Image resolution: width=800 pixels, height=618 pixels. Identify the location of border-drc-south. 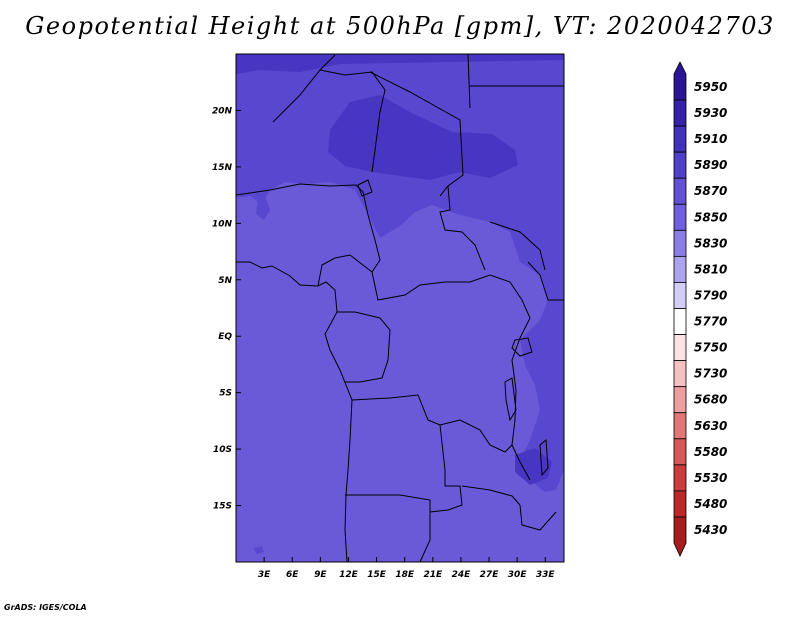
(432, 423).